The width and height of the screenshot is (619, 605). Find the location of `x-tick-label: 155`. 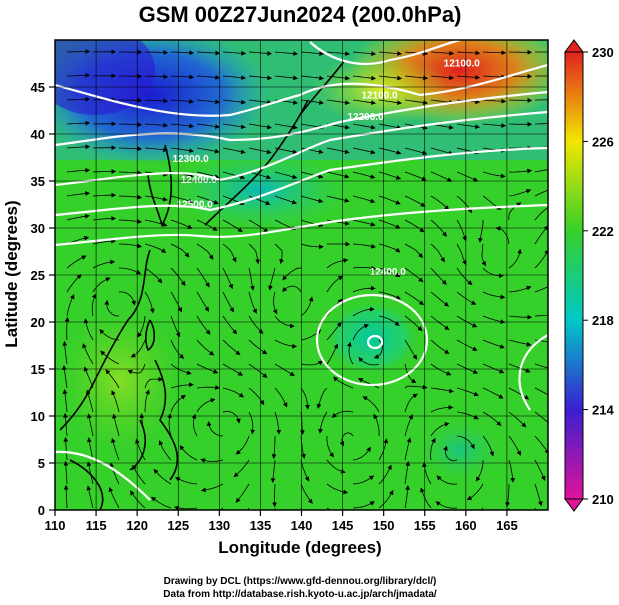

x-tick-label: 155 is located at coordinates (425, 525).